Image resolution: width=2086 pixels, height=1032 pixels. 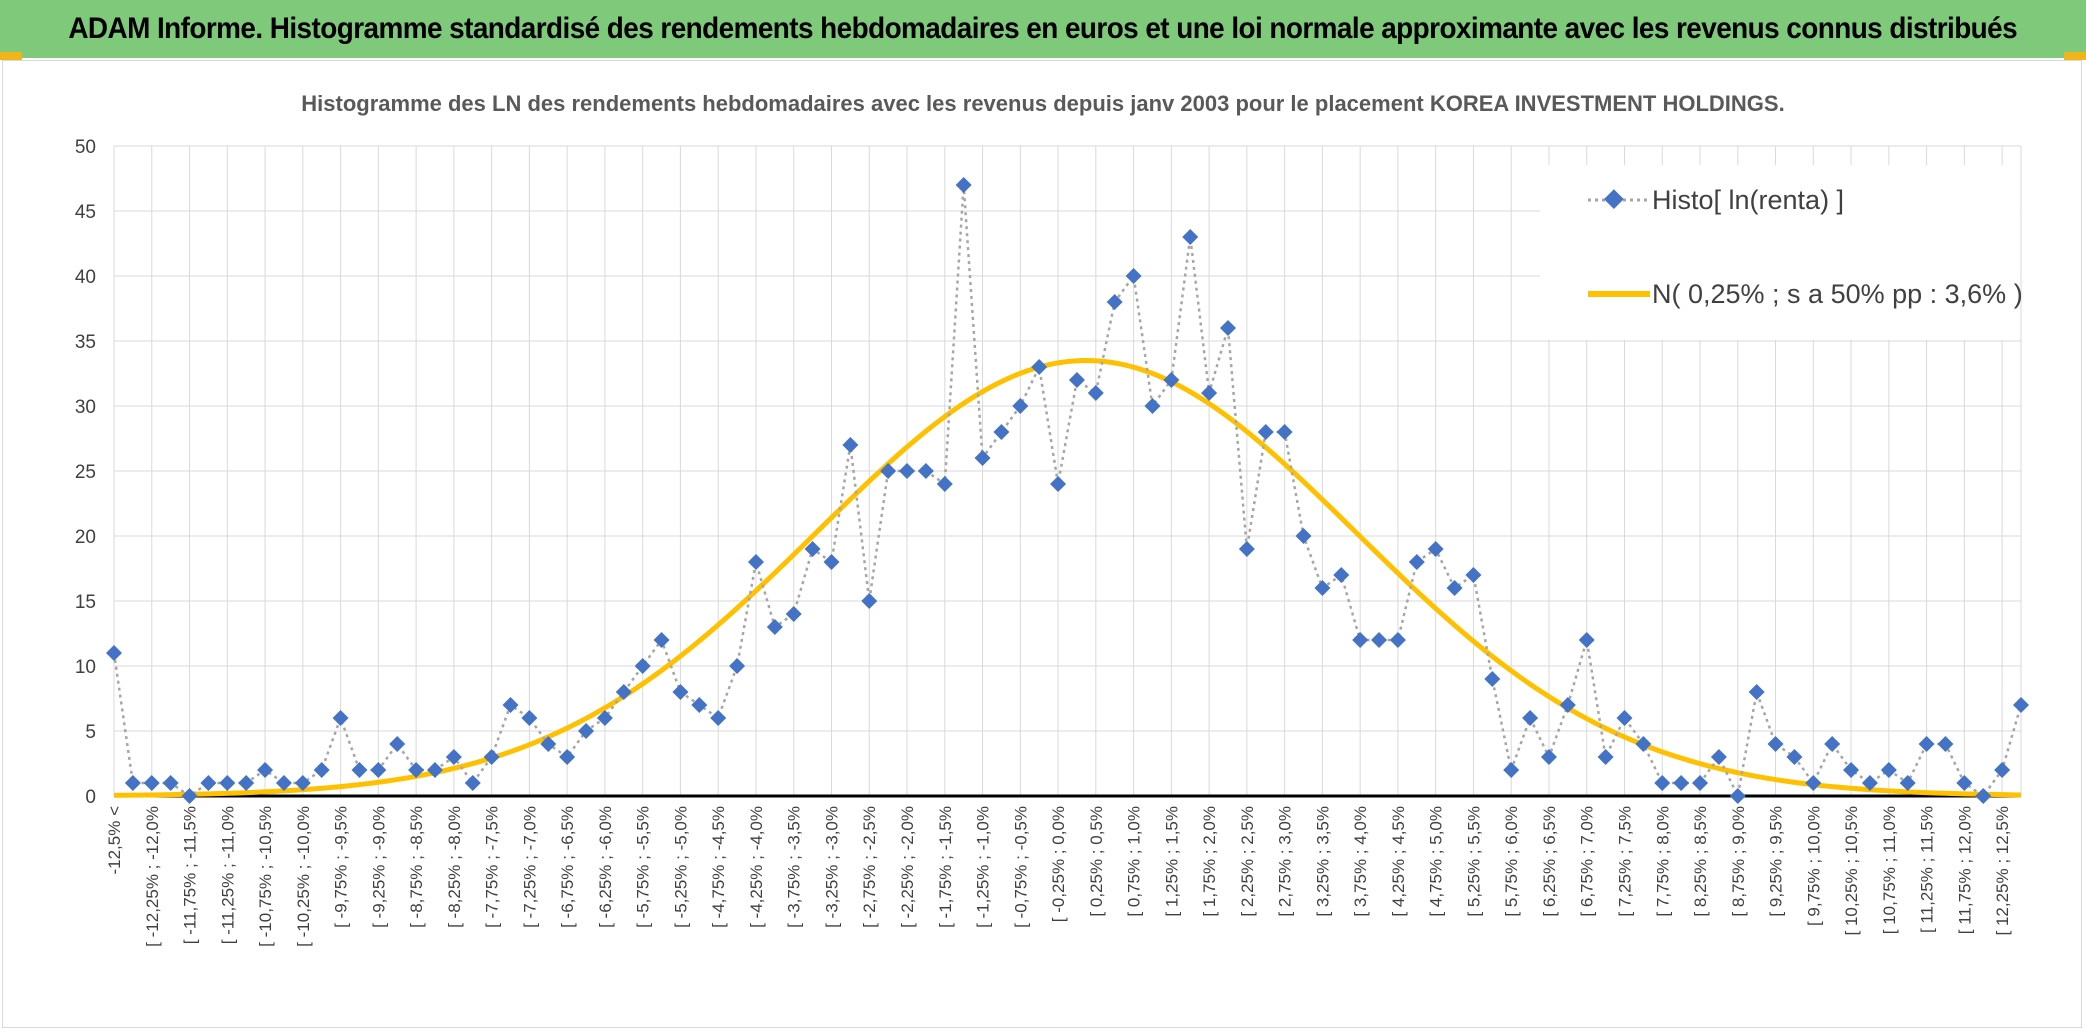 What do you see at coordinates (1549, 861) in the screenshot?
I see `x-tick-label: [ 6,25% ; 6,5%` at bounding box center [1549, 861].